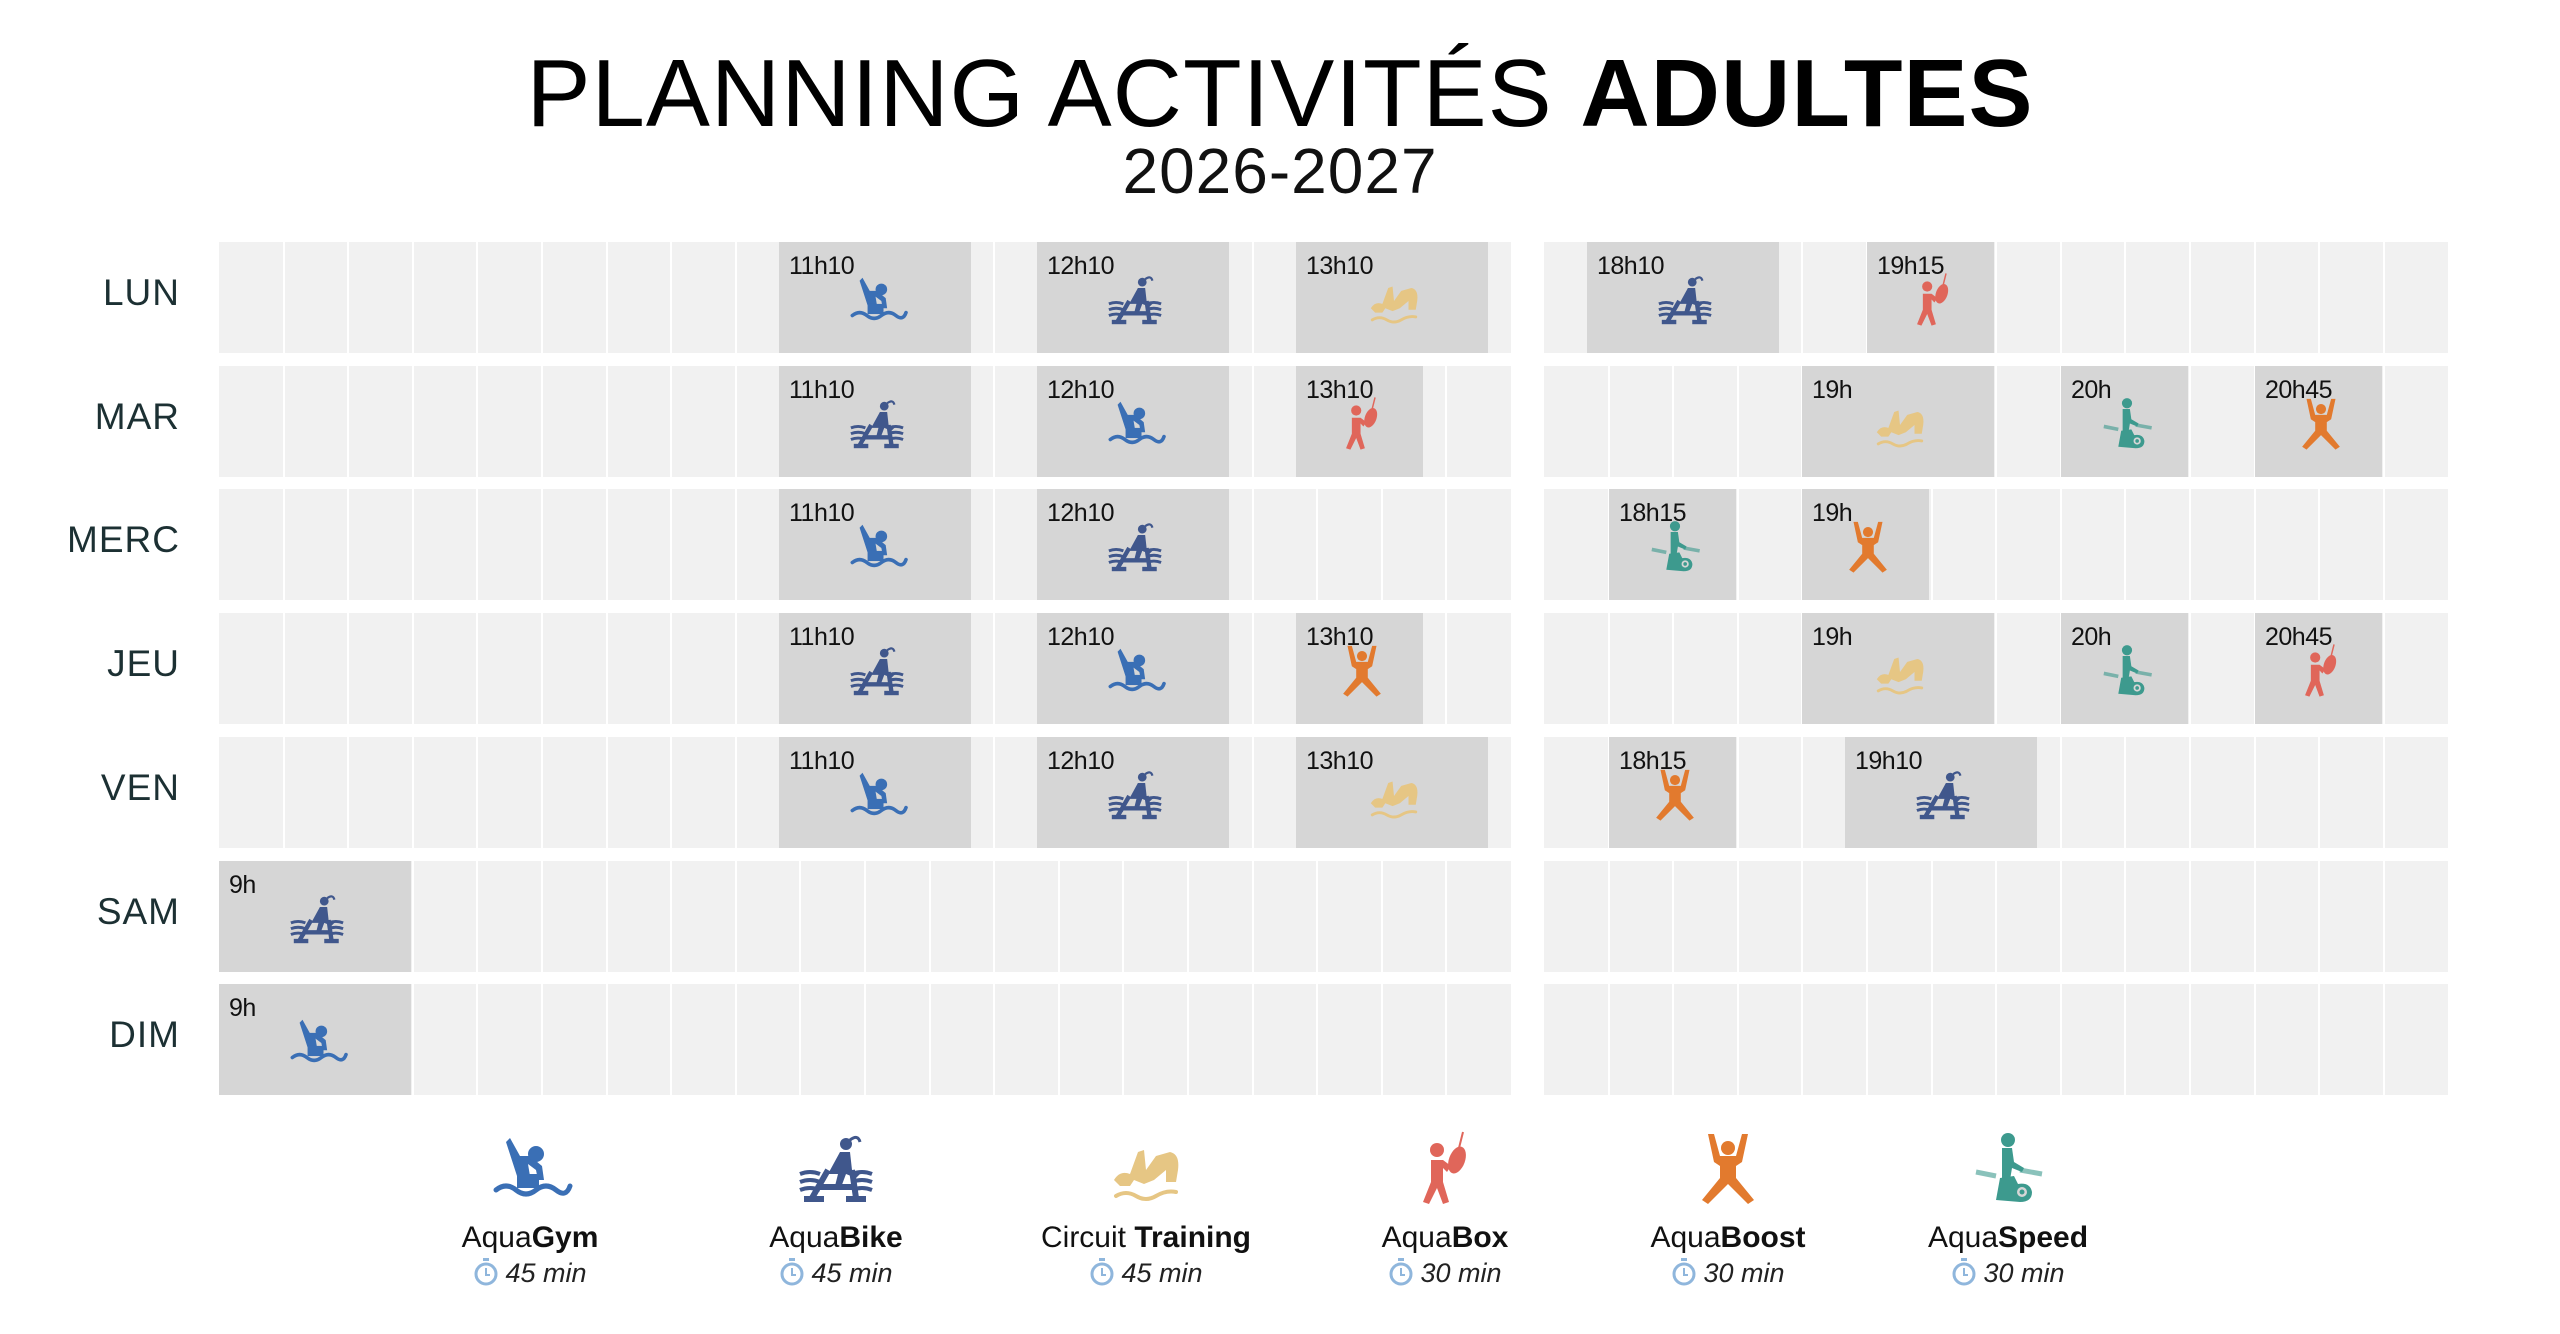  Describe the element at coordinates (2127, 672) in the screenshot. I see `stationary-bike-icon` at that location.